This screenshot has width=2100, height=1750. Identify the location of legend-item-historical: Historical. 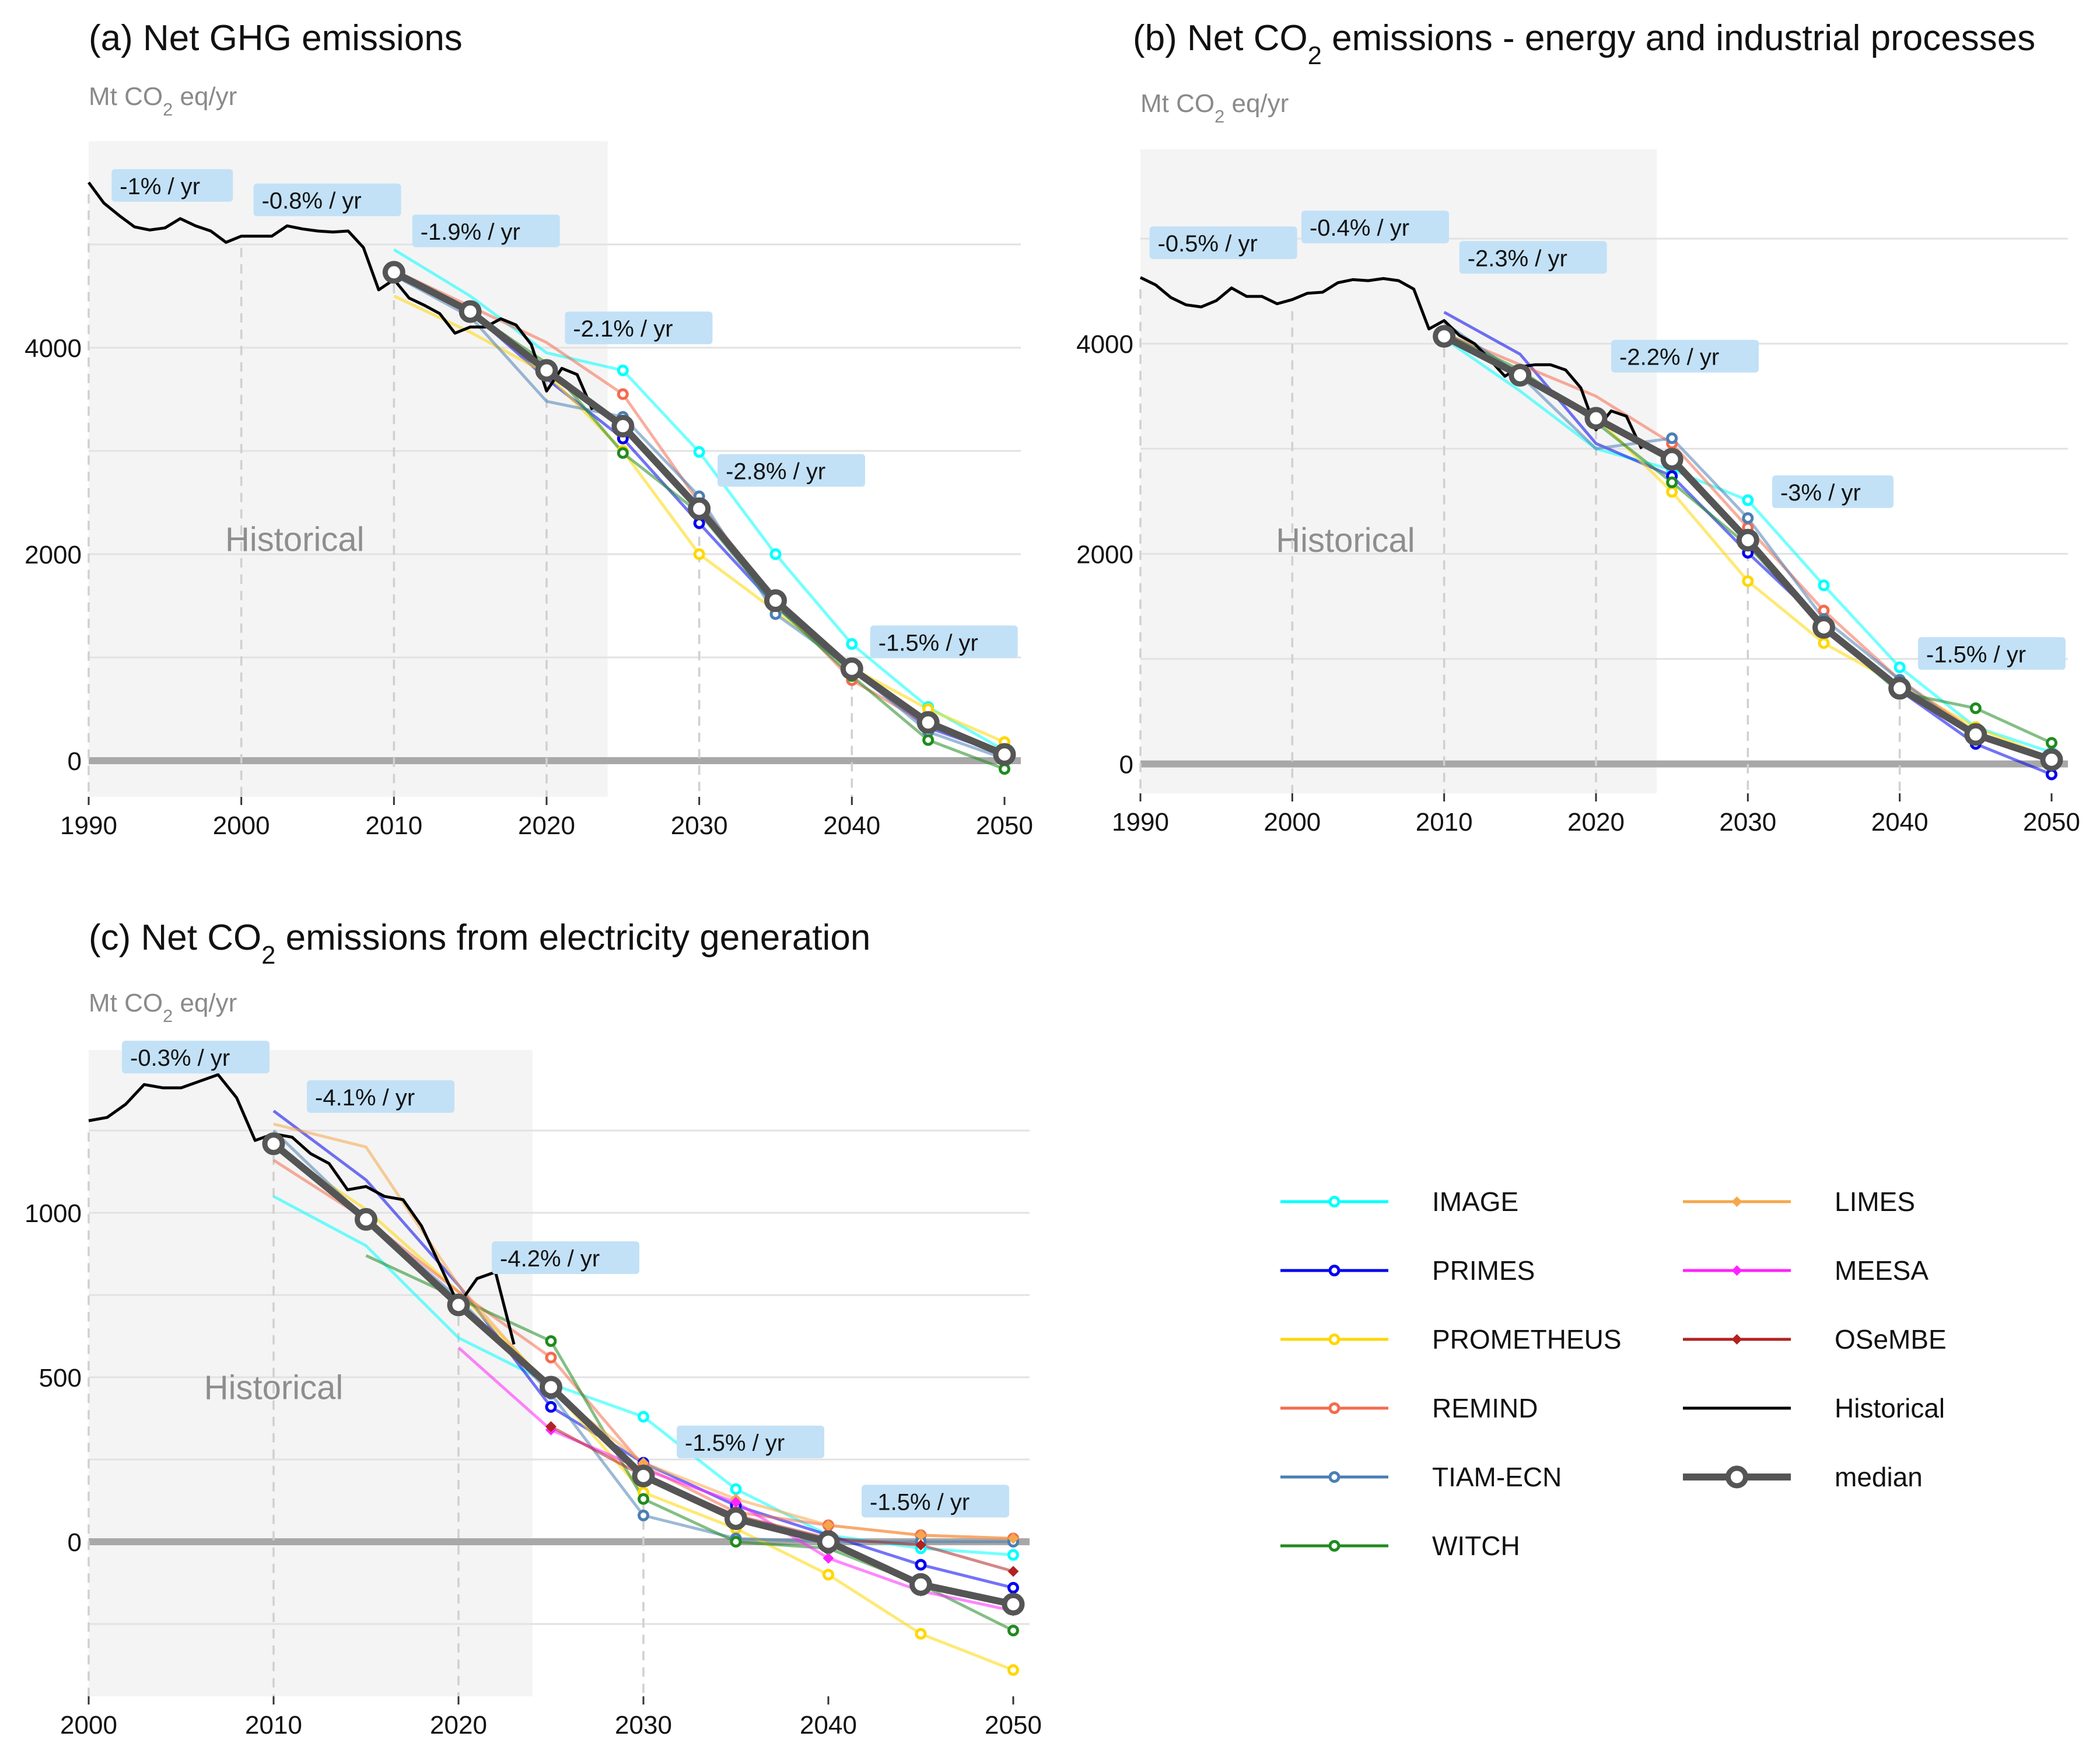
(1814, 1408).